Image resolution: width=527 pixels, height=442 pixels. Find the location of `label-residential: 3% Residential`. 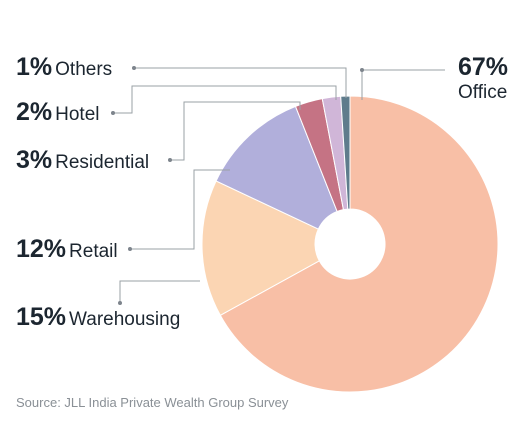

label-residential: 3% Residential is located at coordinates (82, 160).